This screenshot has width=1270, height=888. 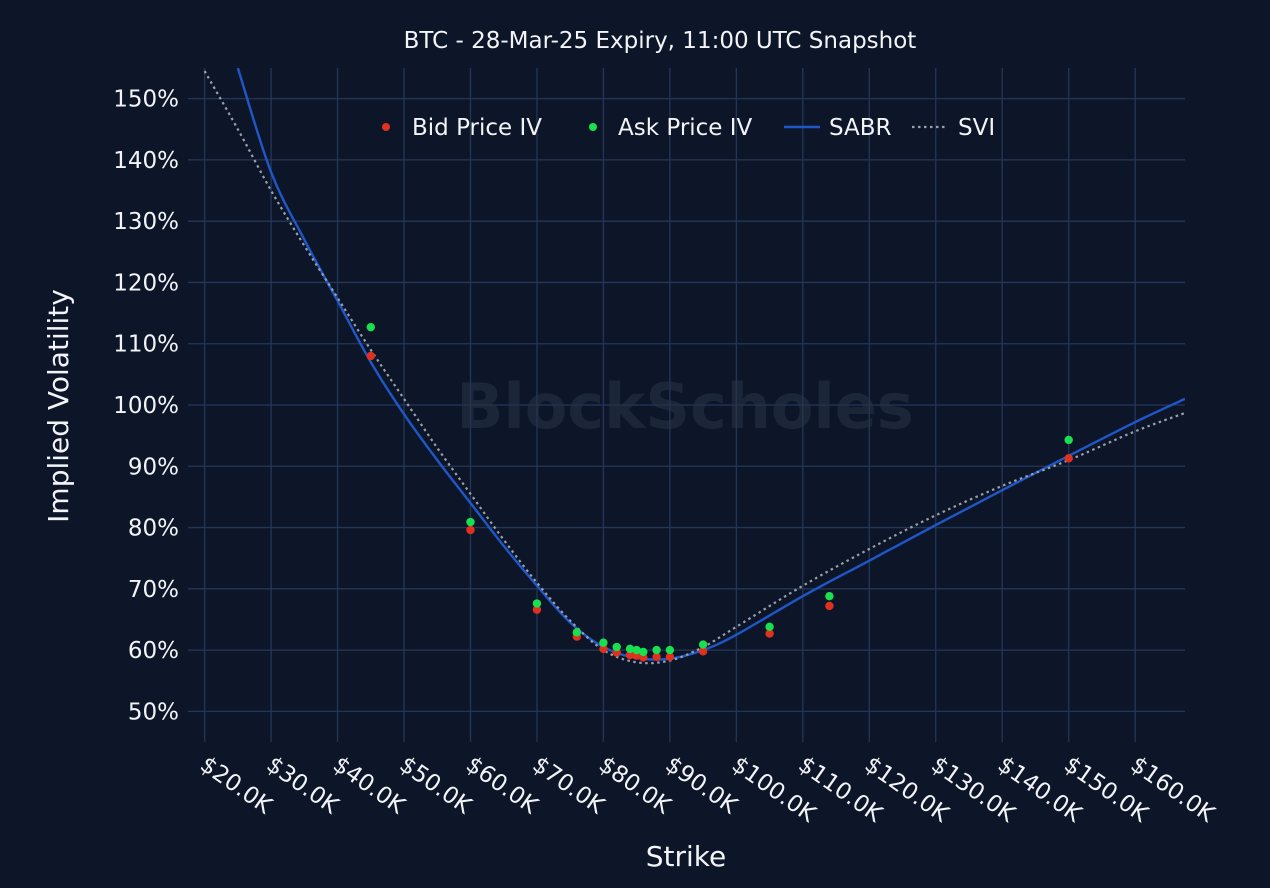 I want to click on watermark-logo: BlockScholes, so click(x=684, y=406).